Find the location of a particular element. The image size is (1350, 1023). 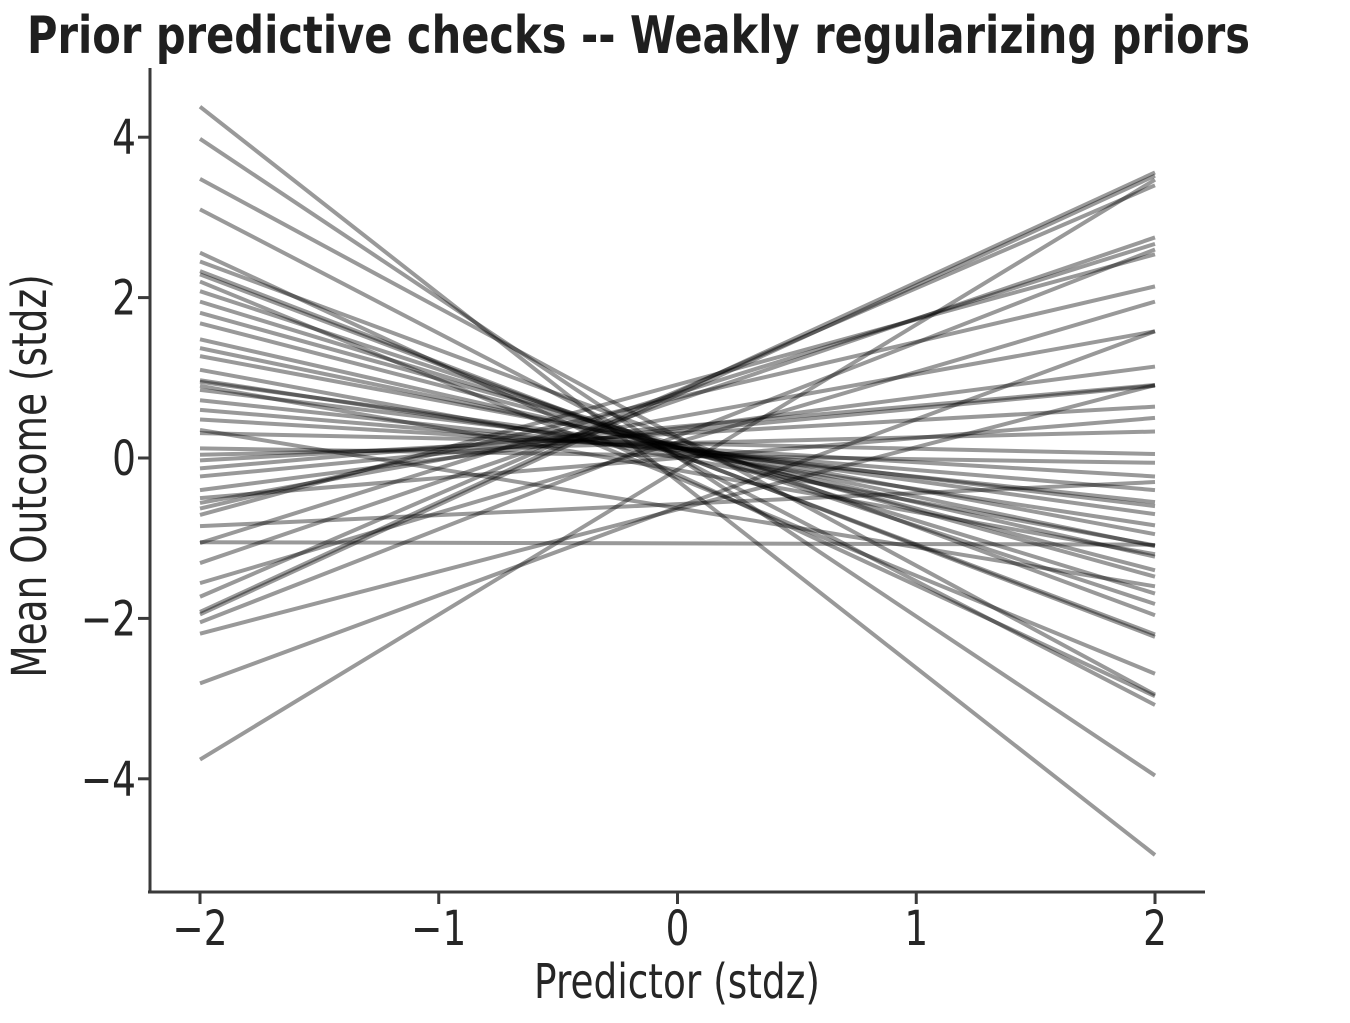

y-tick-label: 2 is located at coordinates (124, 299).